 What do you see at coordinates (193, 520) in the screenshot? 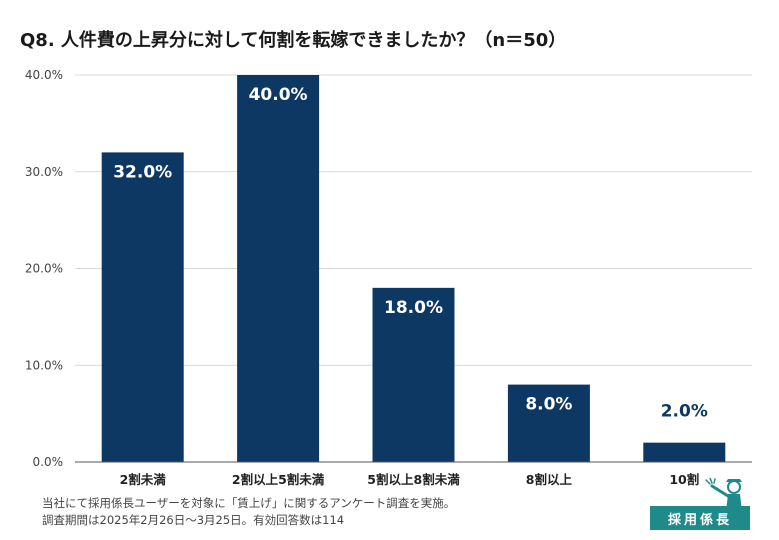
I see `footnote-line-2: 調査期間は2025年2月26日〜3月25日。有効回答数は114` at bounding box center [193, 520].